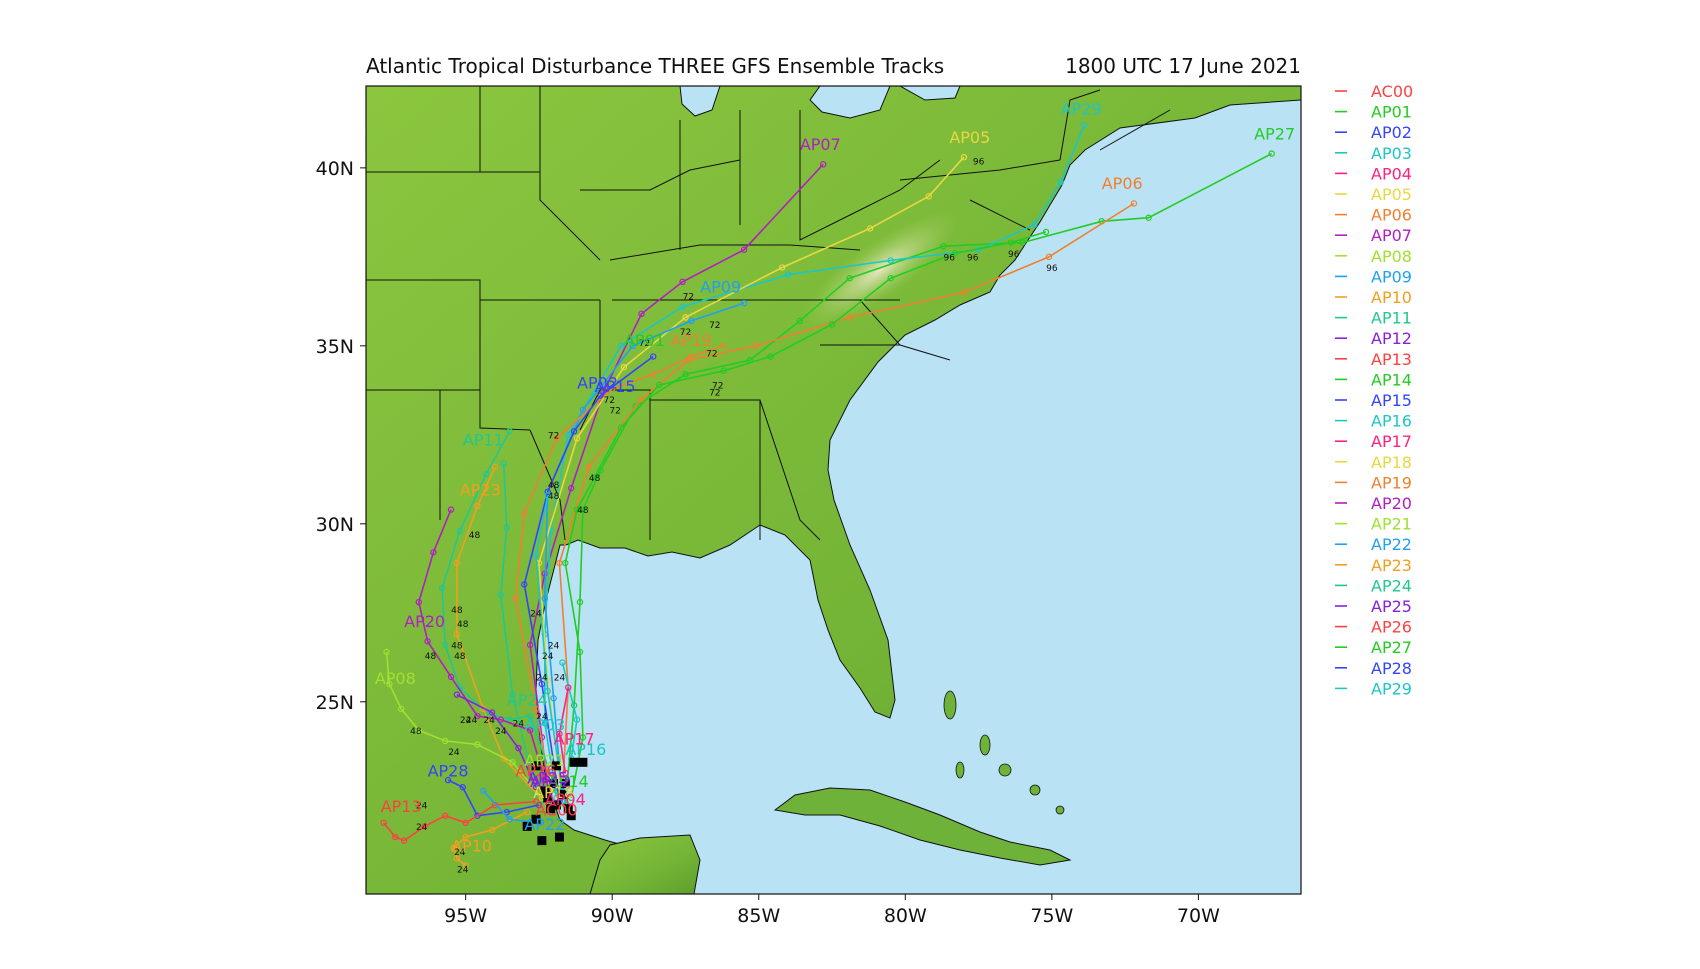 This screenshot has width=1700, height=969. What do you see at coordinates (1391, 359) in the screenshot?
I see `legend-entry-ap13: AP13` at bounding box center [1391, 359].